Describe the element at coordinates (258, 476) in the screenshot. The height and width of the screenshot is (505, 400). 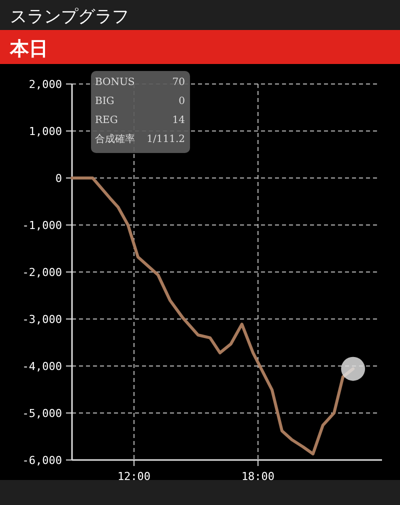
I see `x-tick-label: 18:00` at that location.